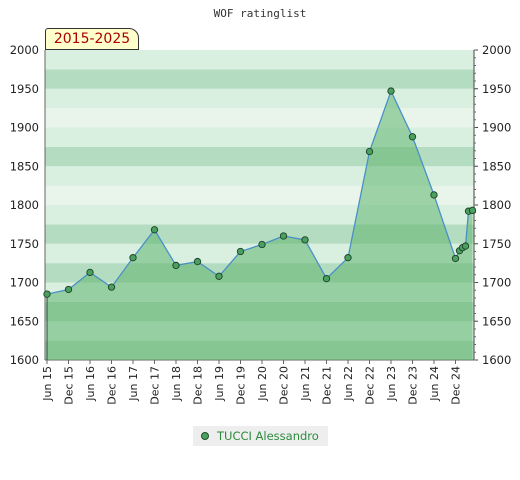 The width and height of the screenshot is (520, 480). I want to click on y-tick-label-right: 1700, so click(496, 283).